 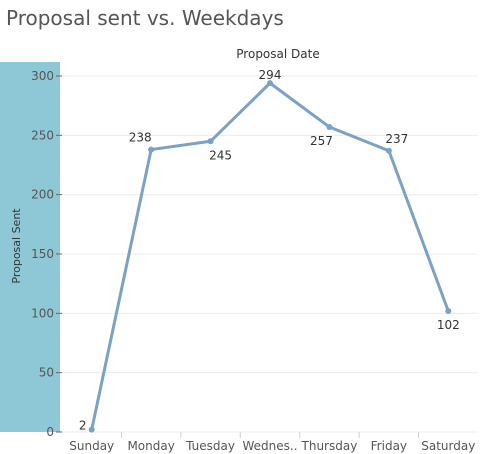 What do you see at coordinates (210, 446) in the screenshot?
I see `x-tick-label: Tuesday` at bounding box center [210, 446].